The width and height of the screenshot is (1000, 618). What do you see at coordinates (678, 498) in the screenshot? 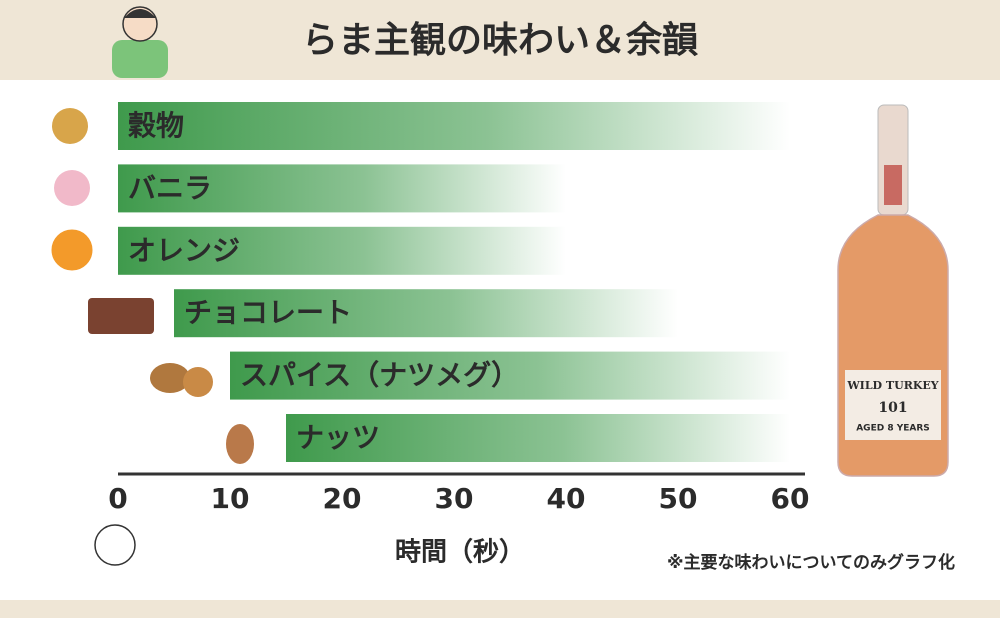
I see `x-tick-label: 50` at bounding box center [678, 498].